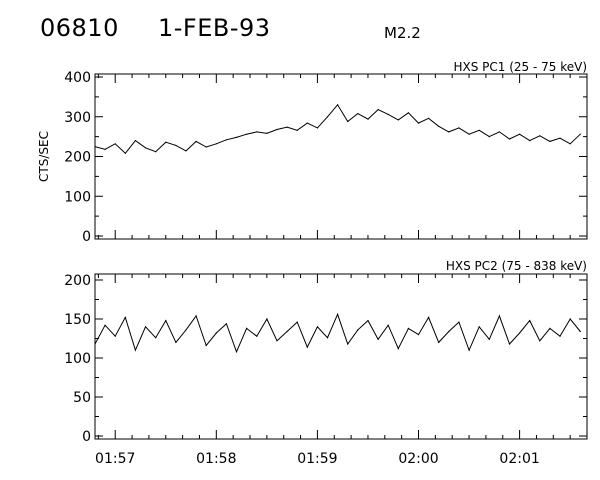 This screenshot has height=480, width=600. What do you see at coordinates (77, 118) in the screenshot?
I see `y-tick-label: 300` at bounding box center [77, 118].